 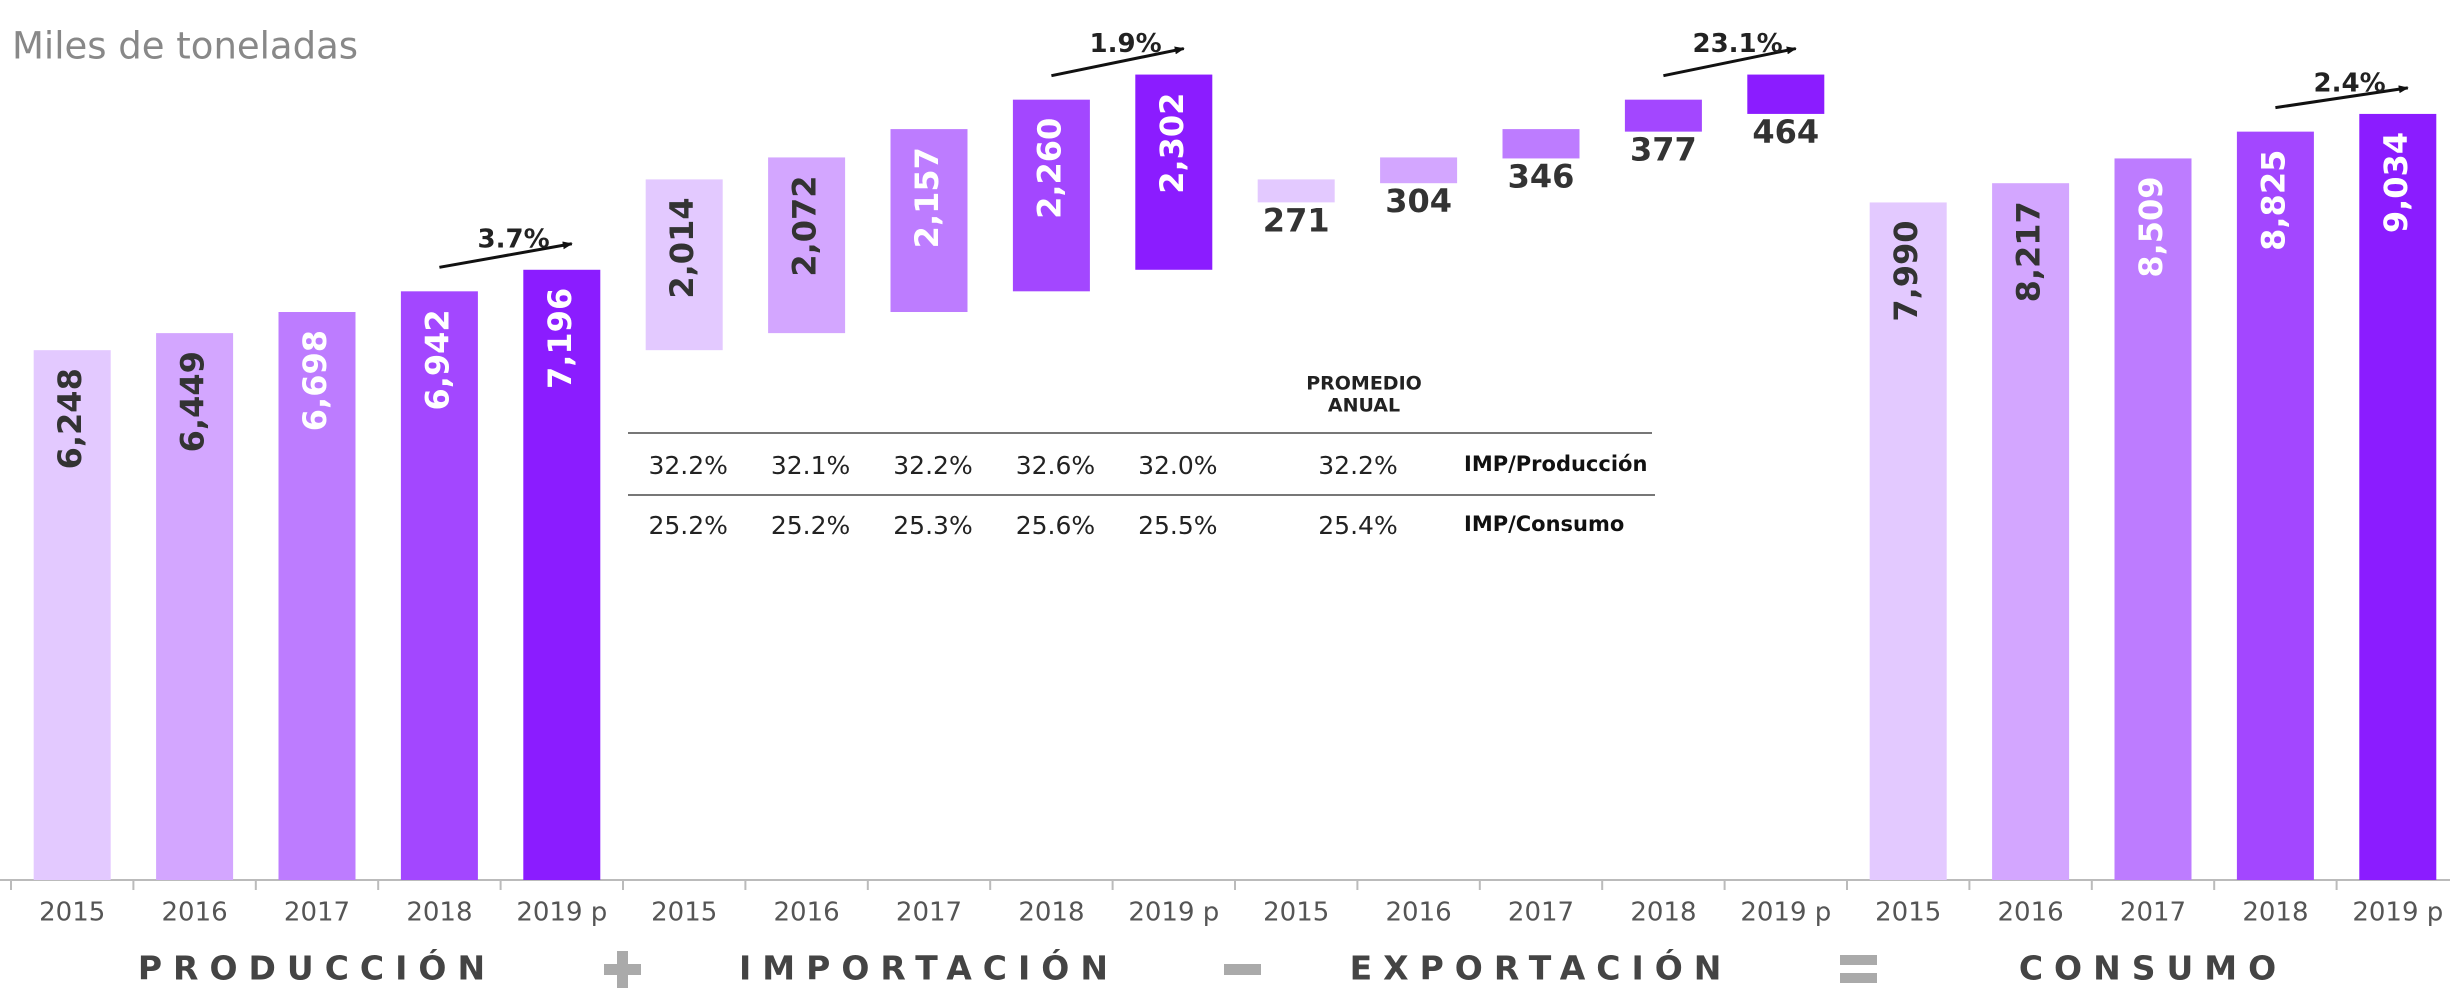 I want to click on value-label: 8,825, so click(x=2273, y=200).